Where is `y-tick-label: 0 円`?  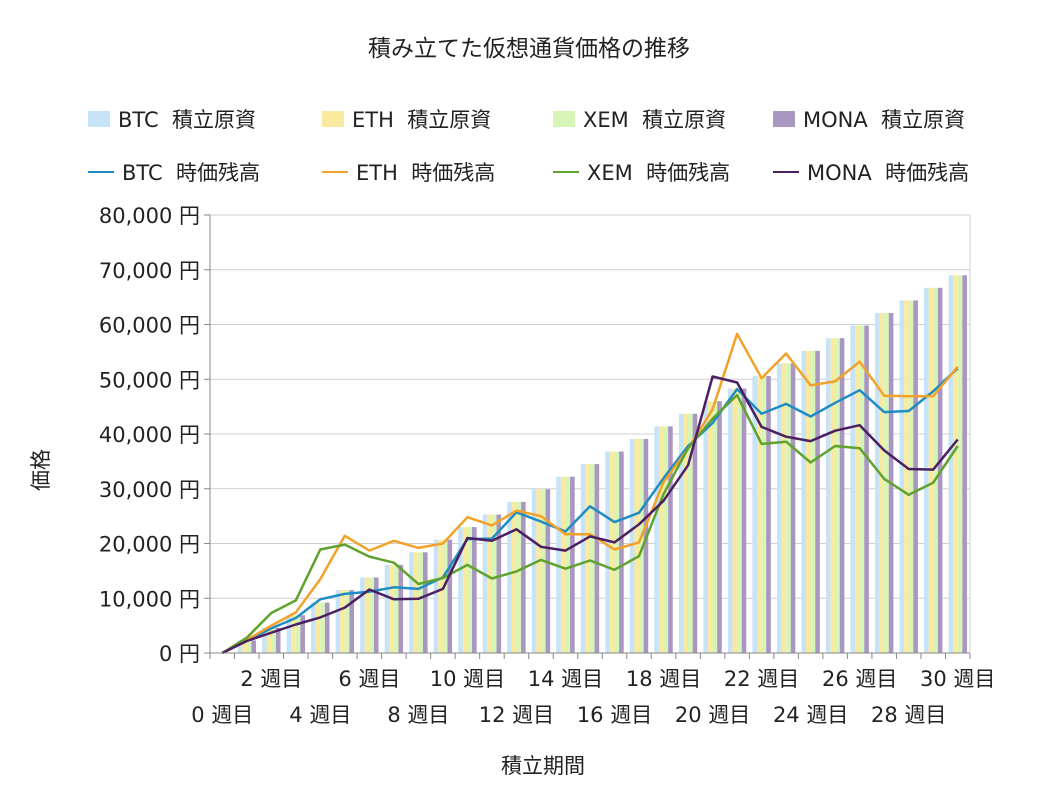
y-tick-label: 0 円 is located at coordinates (179, 654).